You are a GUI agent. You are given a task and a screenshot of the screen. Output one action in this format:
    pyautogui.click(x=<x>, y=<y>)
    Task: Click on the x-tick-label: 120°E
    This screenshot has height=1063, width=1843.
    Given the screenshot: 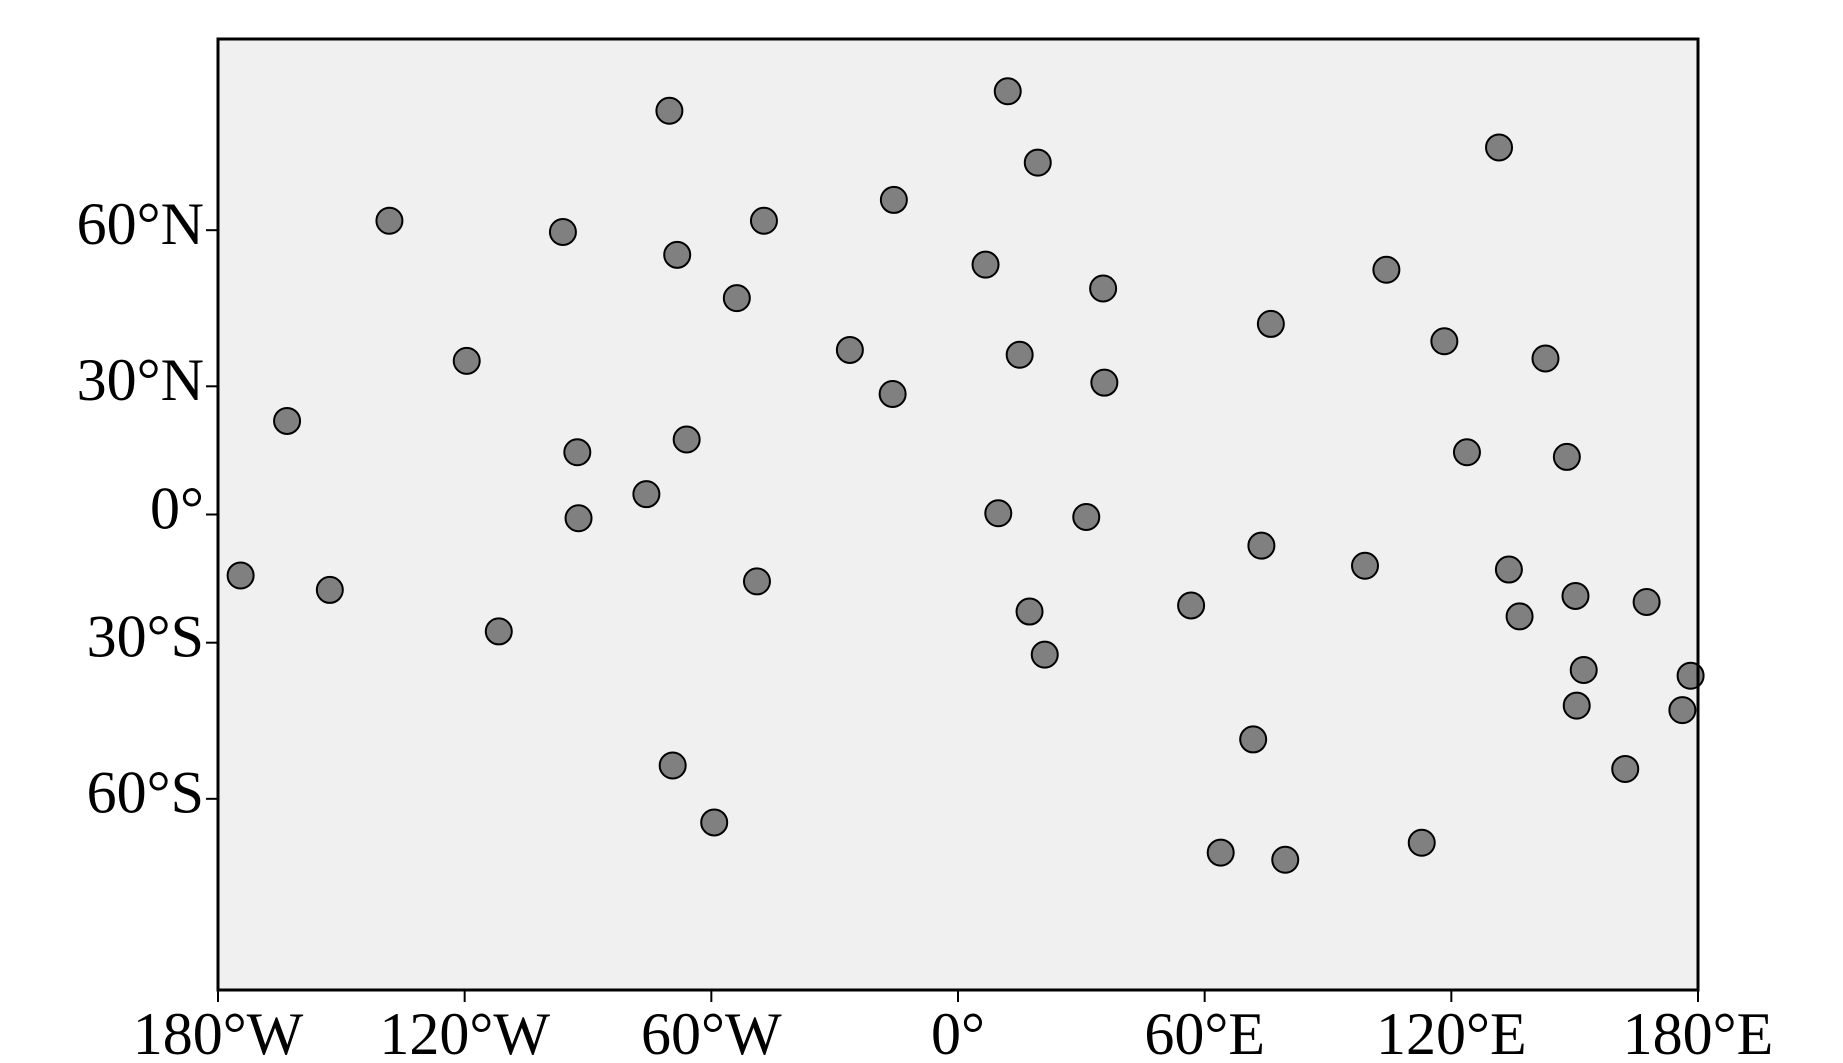 What is the action you would take?
    pyautogui.click(x=1451, y=1032)
    